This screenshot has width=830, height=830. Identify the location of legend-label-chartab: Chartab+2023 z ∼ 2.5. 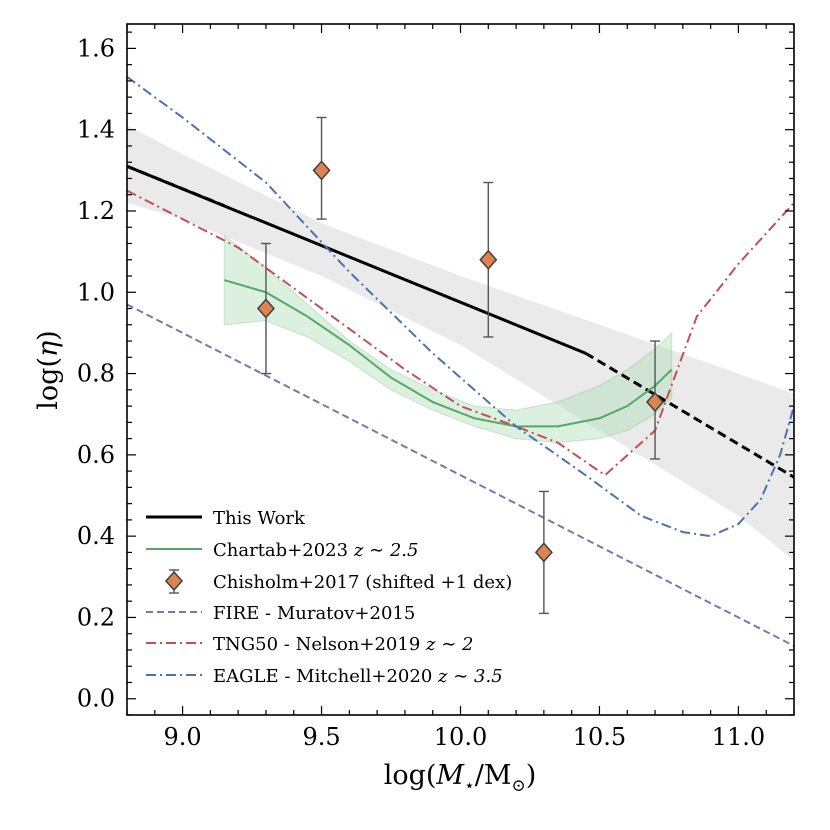
(315, 550).